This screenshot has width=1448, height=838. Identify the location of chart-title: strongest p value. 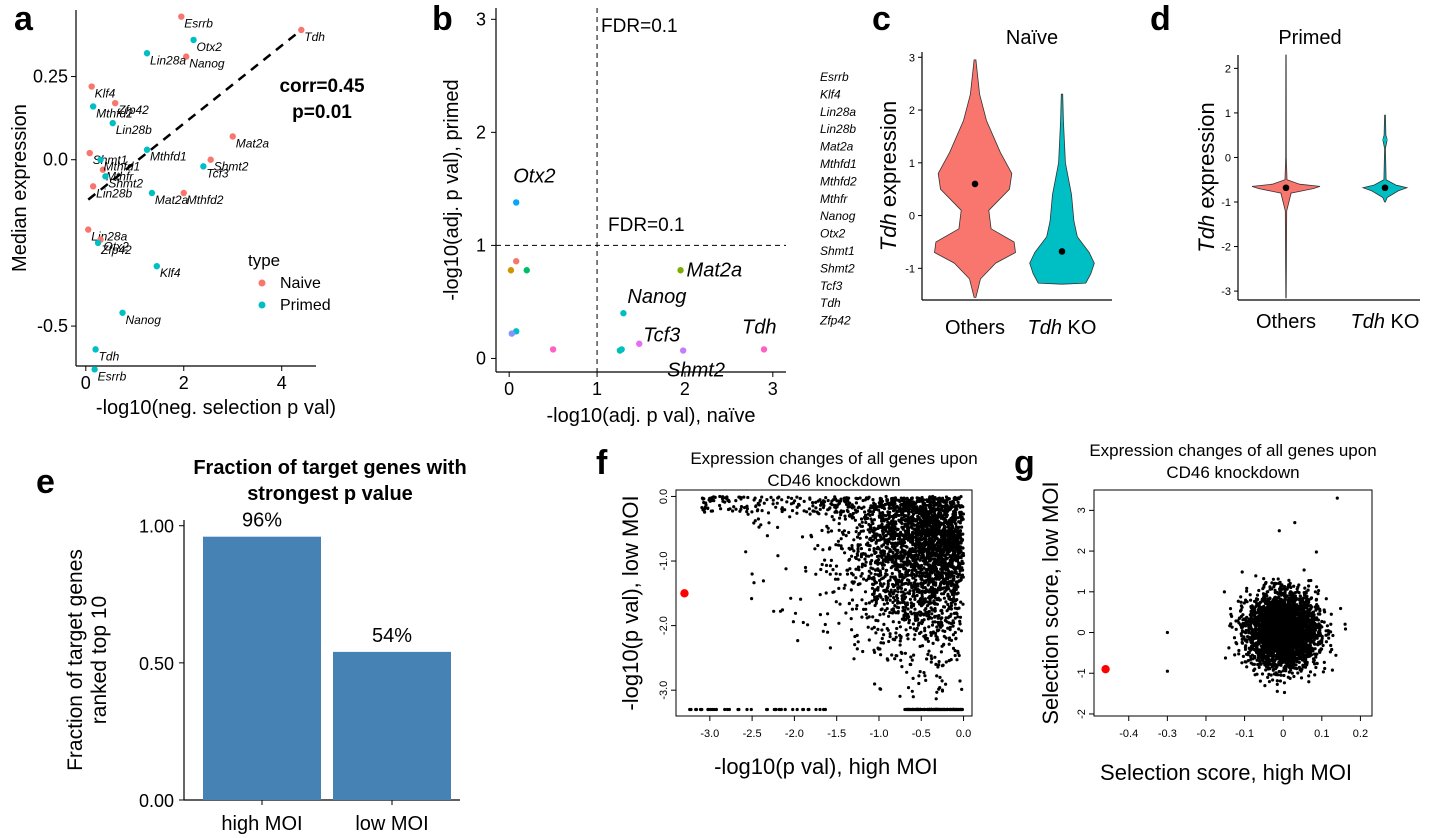
(330, 494).